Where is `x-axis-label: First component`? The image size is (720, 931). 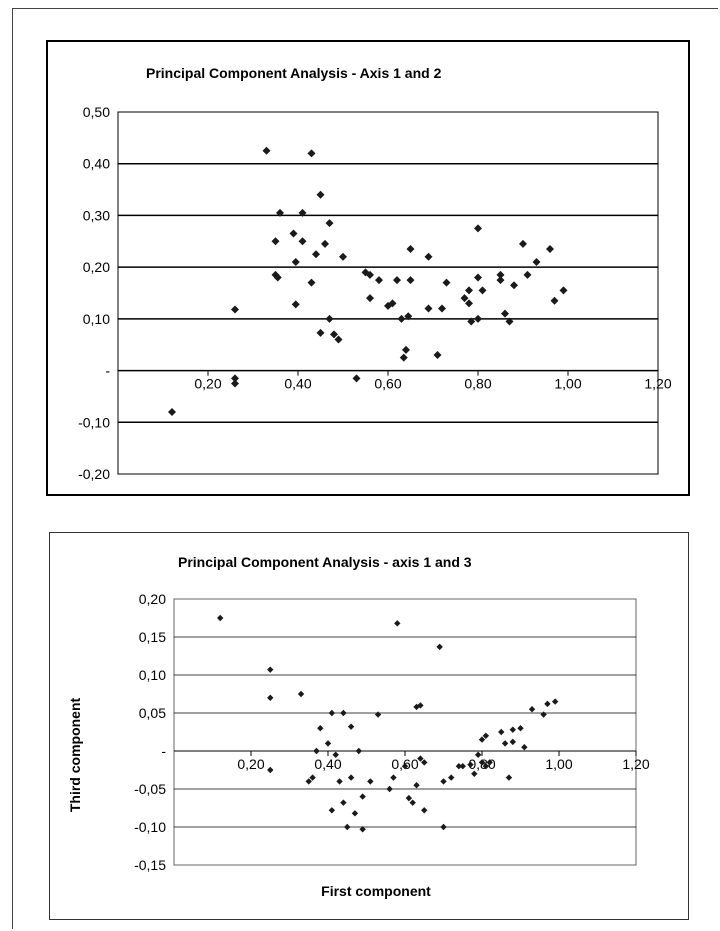 x-axis-label: First component is located at coordinates (376, 891).